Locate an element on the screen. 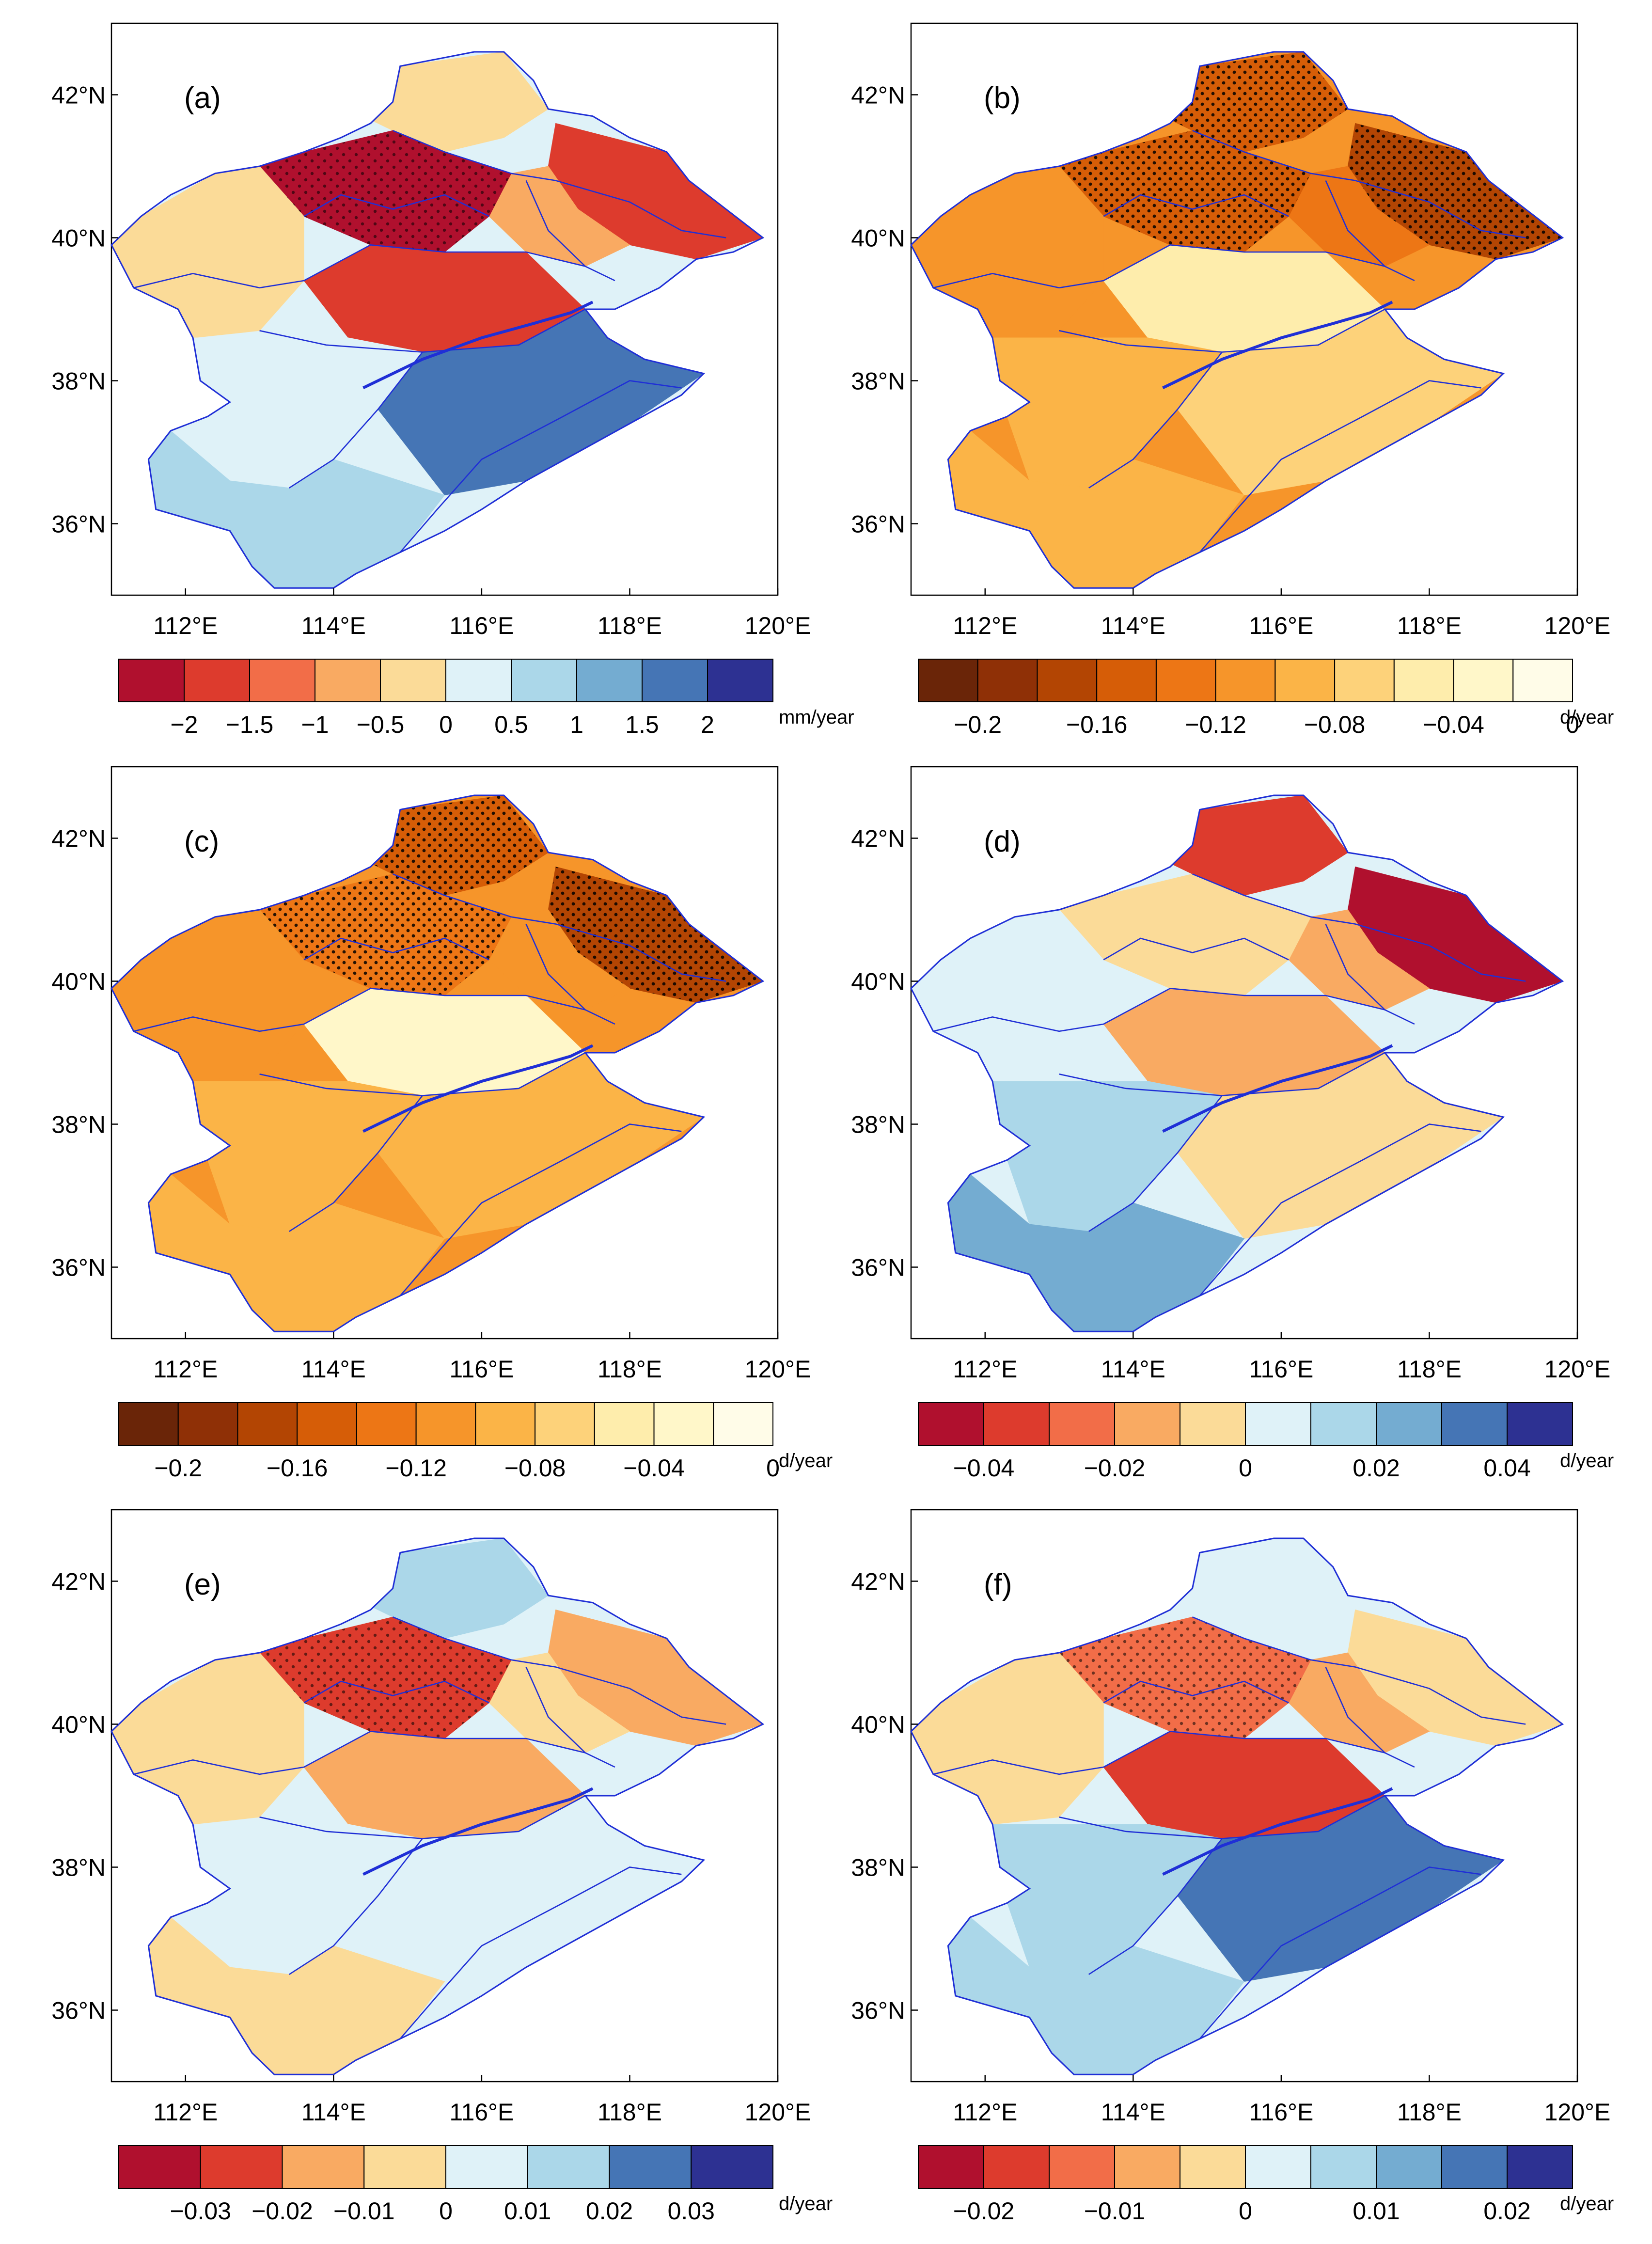  lat-label: 38°N is located at coordinates (78, 382).